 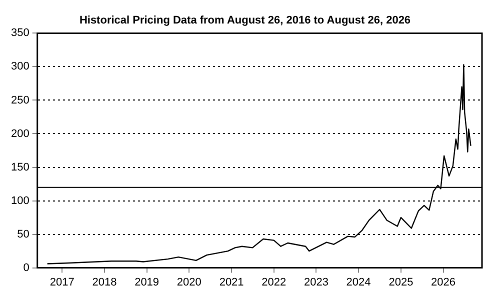 I want to click on x-tick-label: 2026, so click(x=443, y=282).